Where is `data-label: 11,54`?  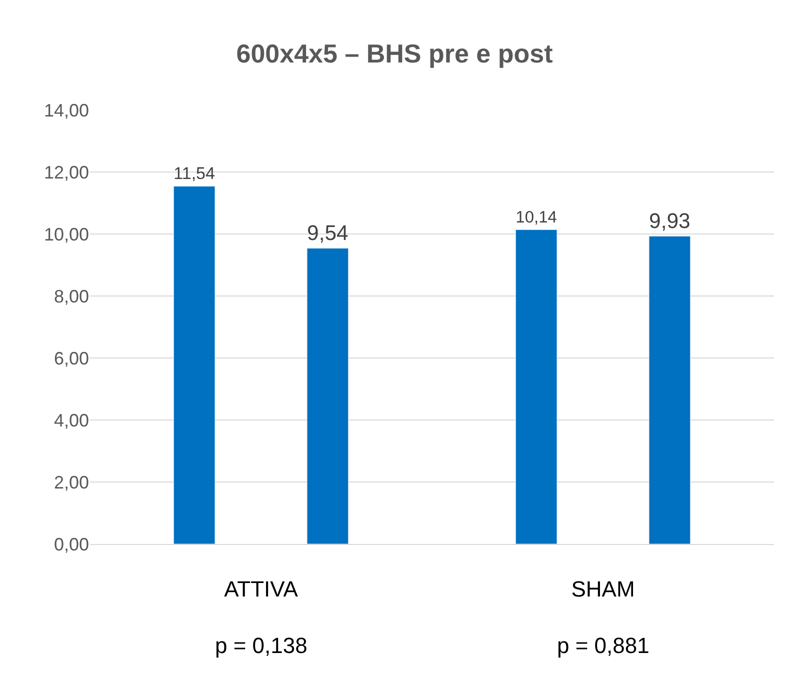 data-label: 11,54 is located at coordinates (194, 174).